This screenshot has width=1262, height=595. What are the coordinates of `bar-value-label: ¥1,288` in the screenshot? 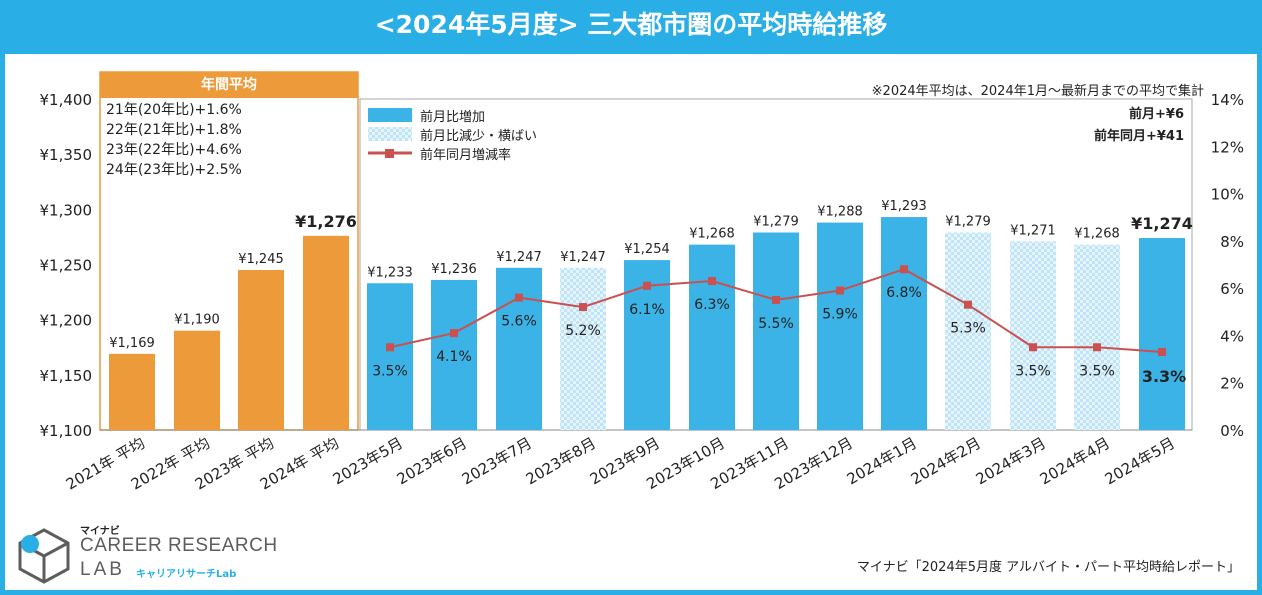 It's located at (840, 212).